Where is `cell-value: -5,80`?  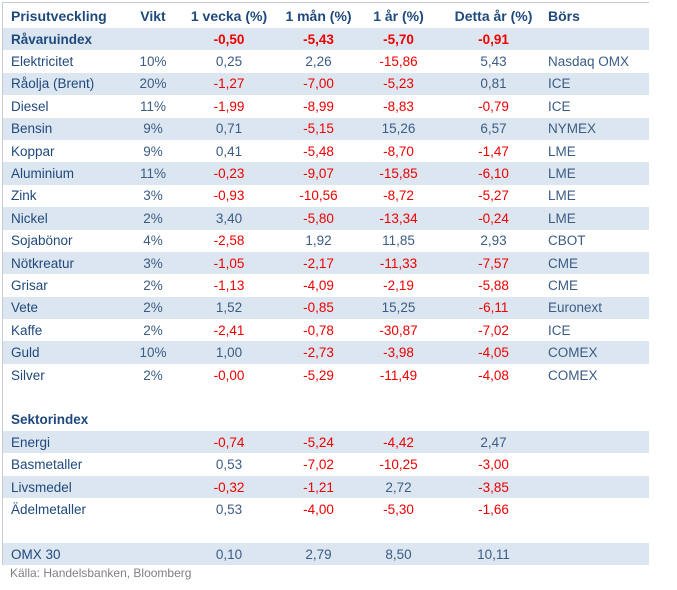 cell-value: -5,80 is located at coordinates (318, 218).